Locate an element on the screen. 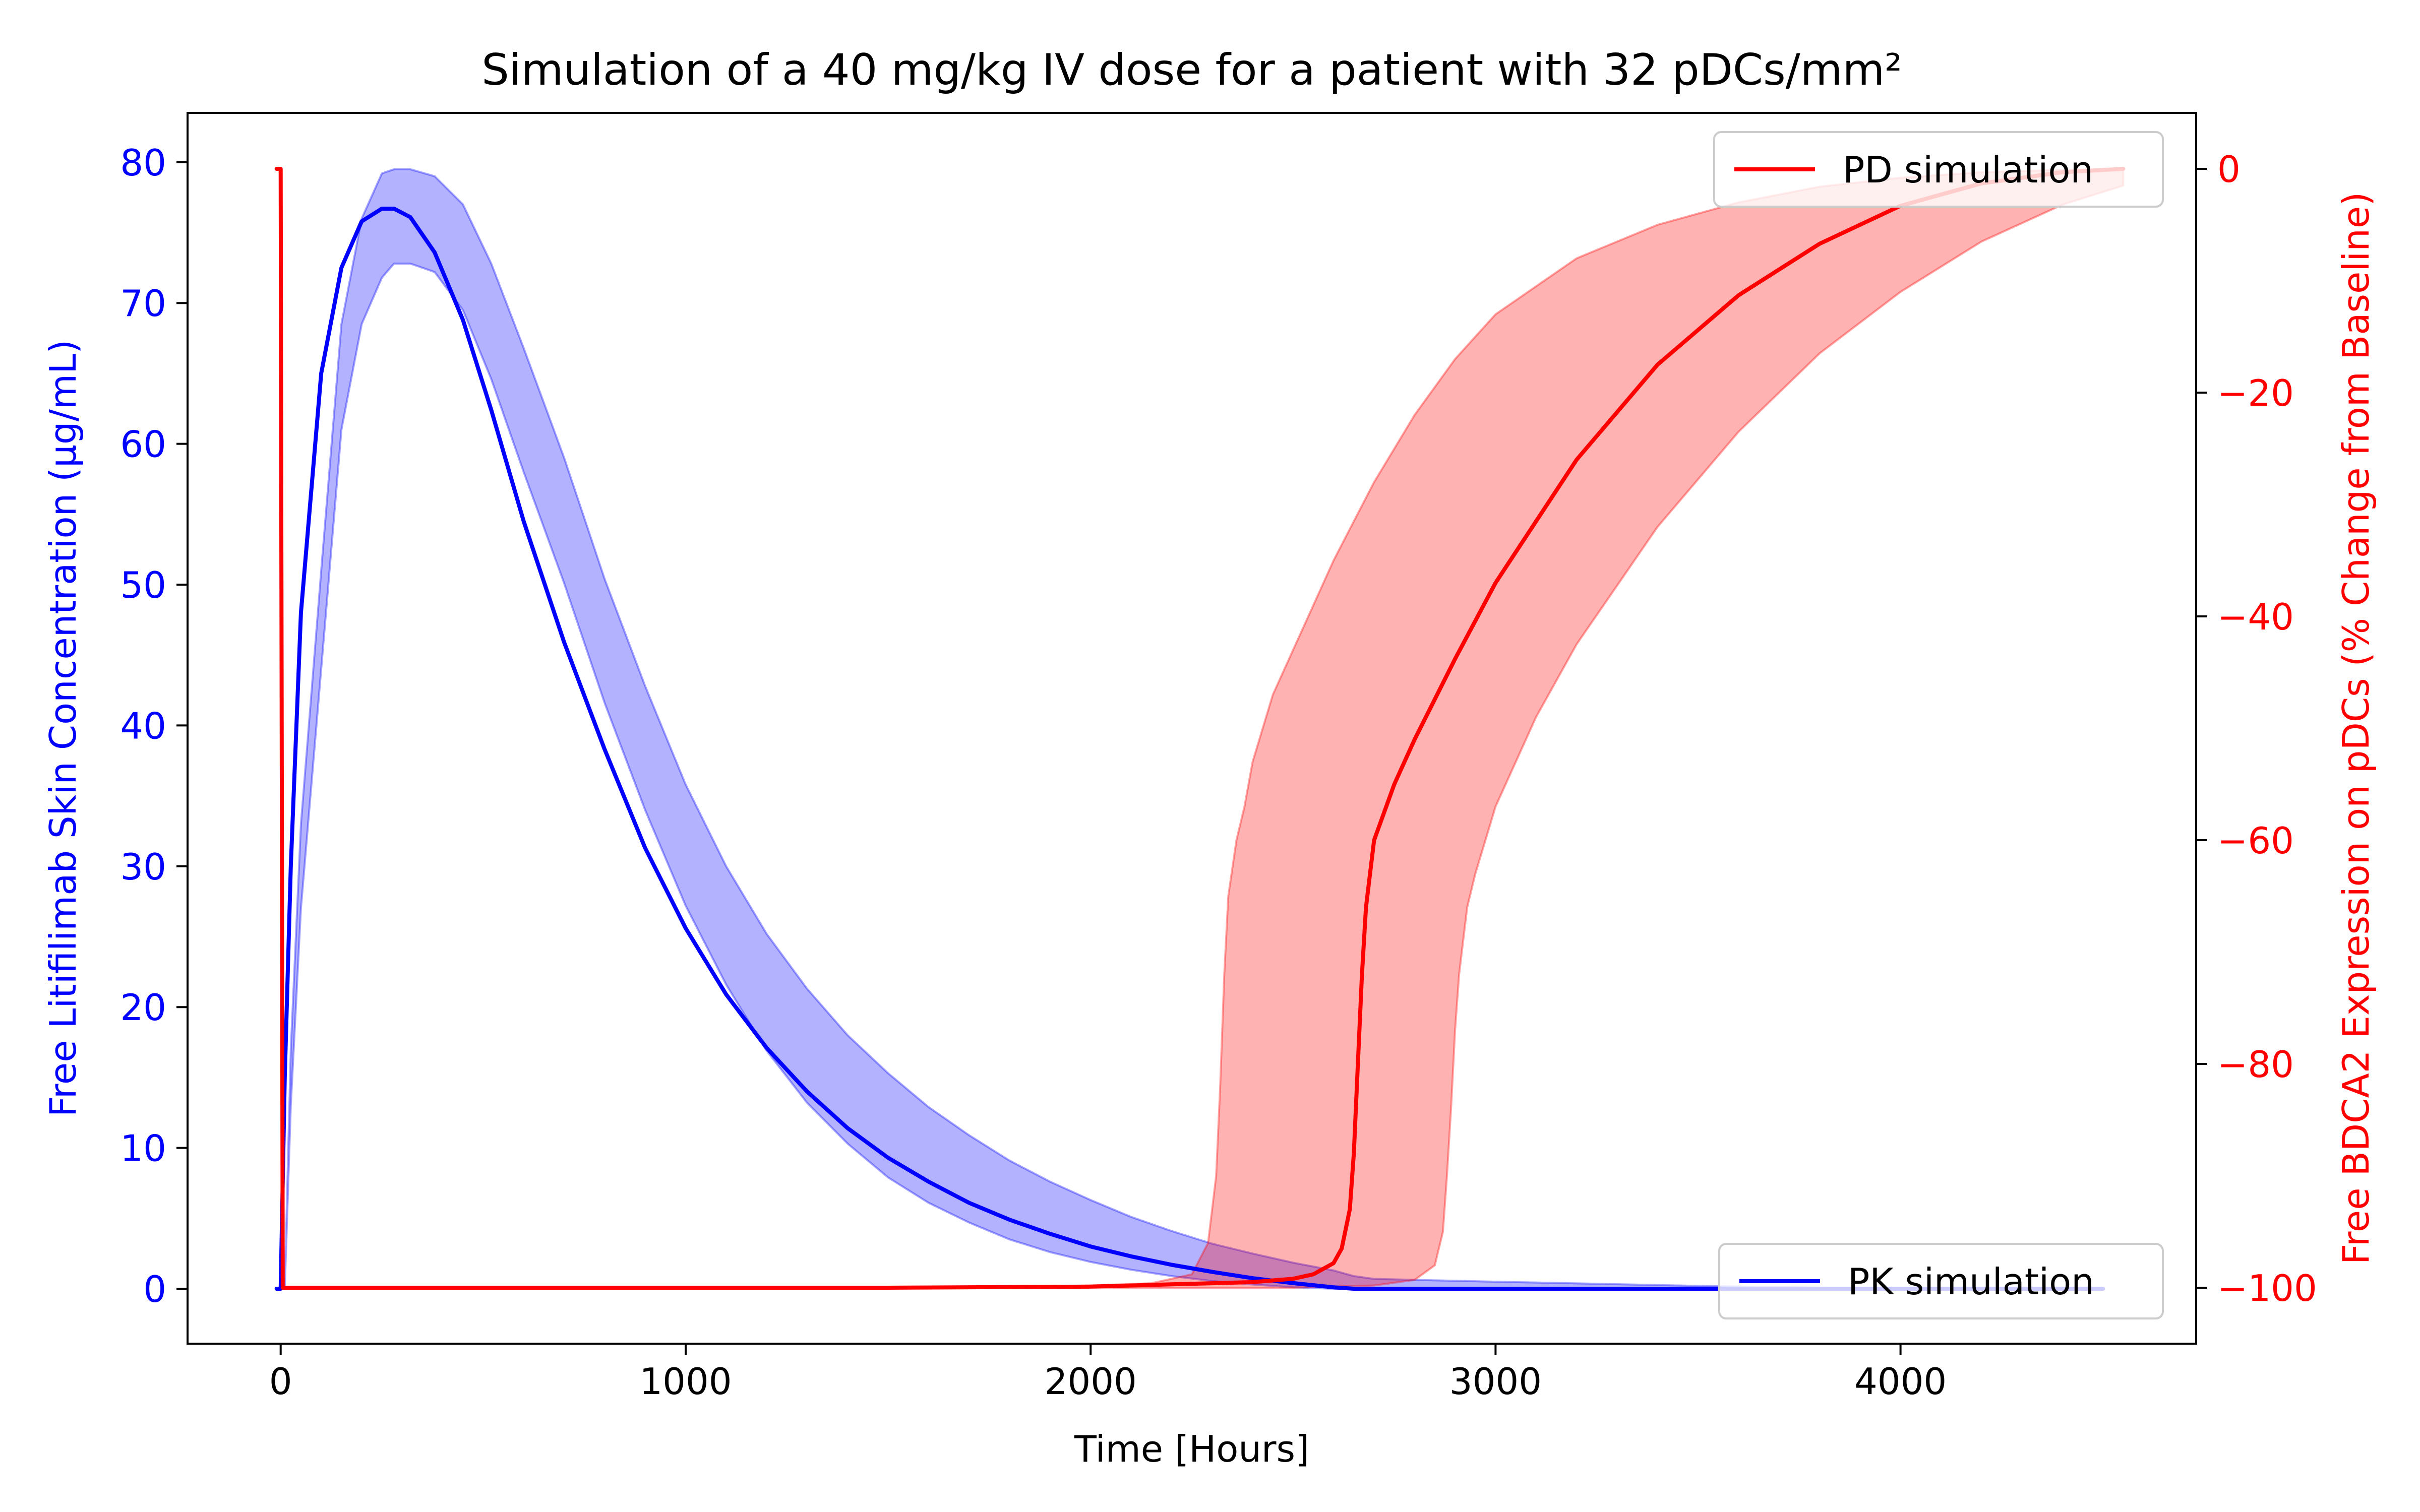  left-y-tick-label: 20 is located at coordinates (143, 1008).